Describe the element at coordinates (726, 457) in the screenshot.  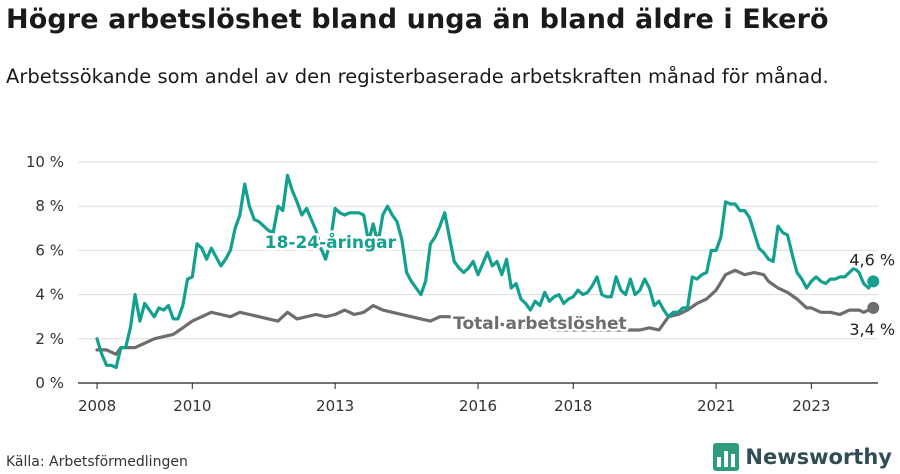
I see `newsworthy-logo-icon` at that location.